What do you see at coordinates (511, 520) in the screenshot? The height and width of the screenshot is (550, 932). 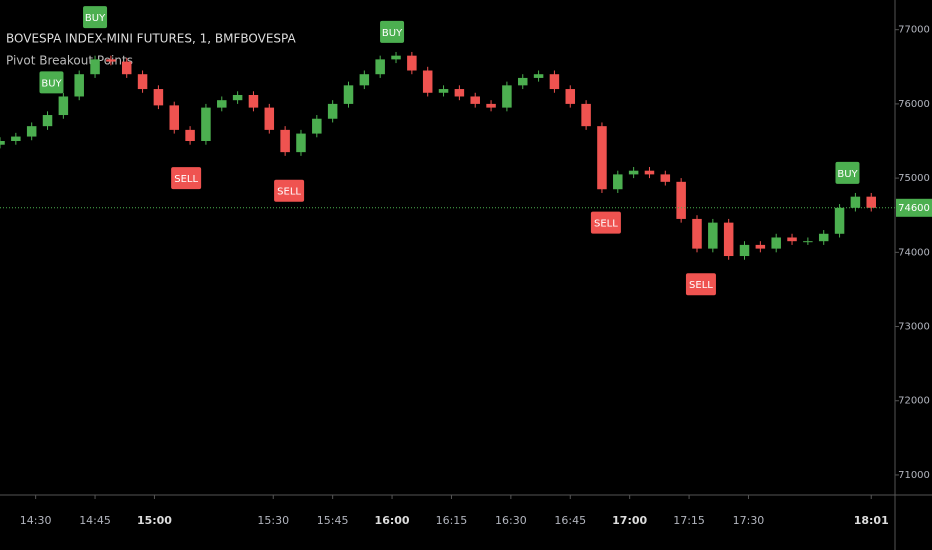 I see `x-tick-label: 16:30` at bounding box center [511, 520].